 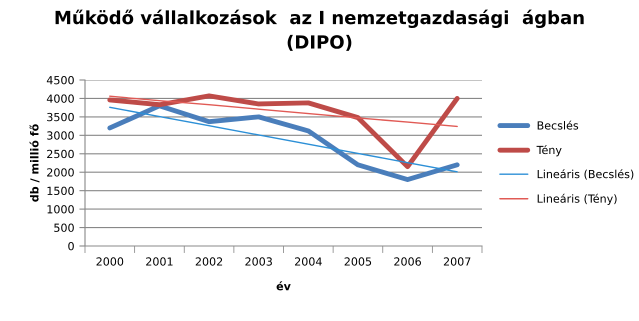 What do you see at coordinates (407, 261) in the screenshot?
I see `x-tick-label: 2006` at bounding box center [407, 261].